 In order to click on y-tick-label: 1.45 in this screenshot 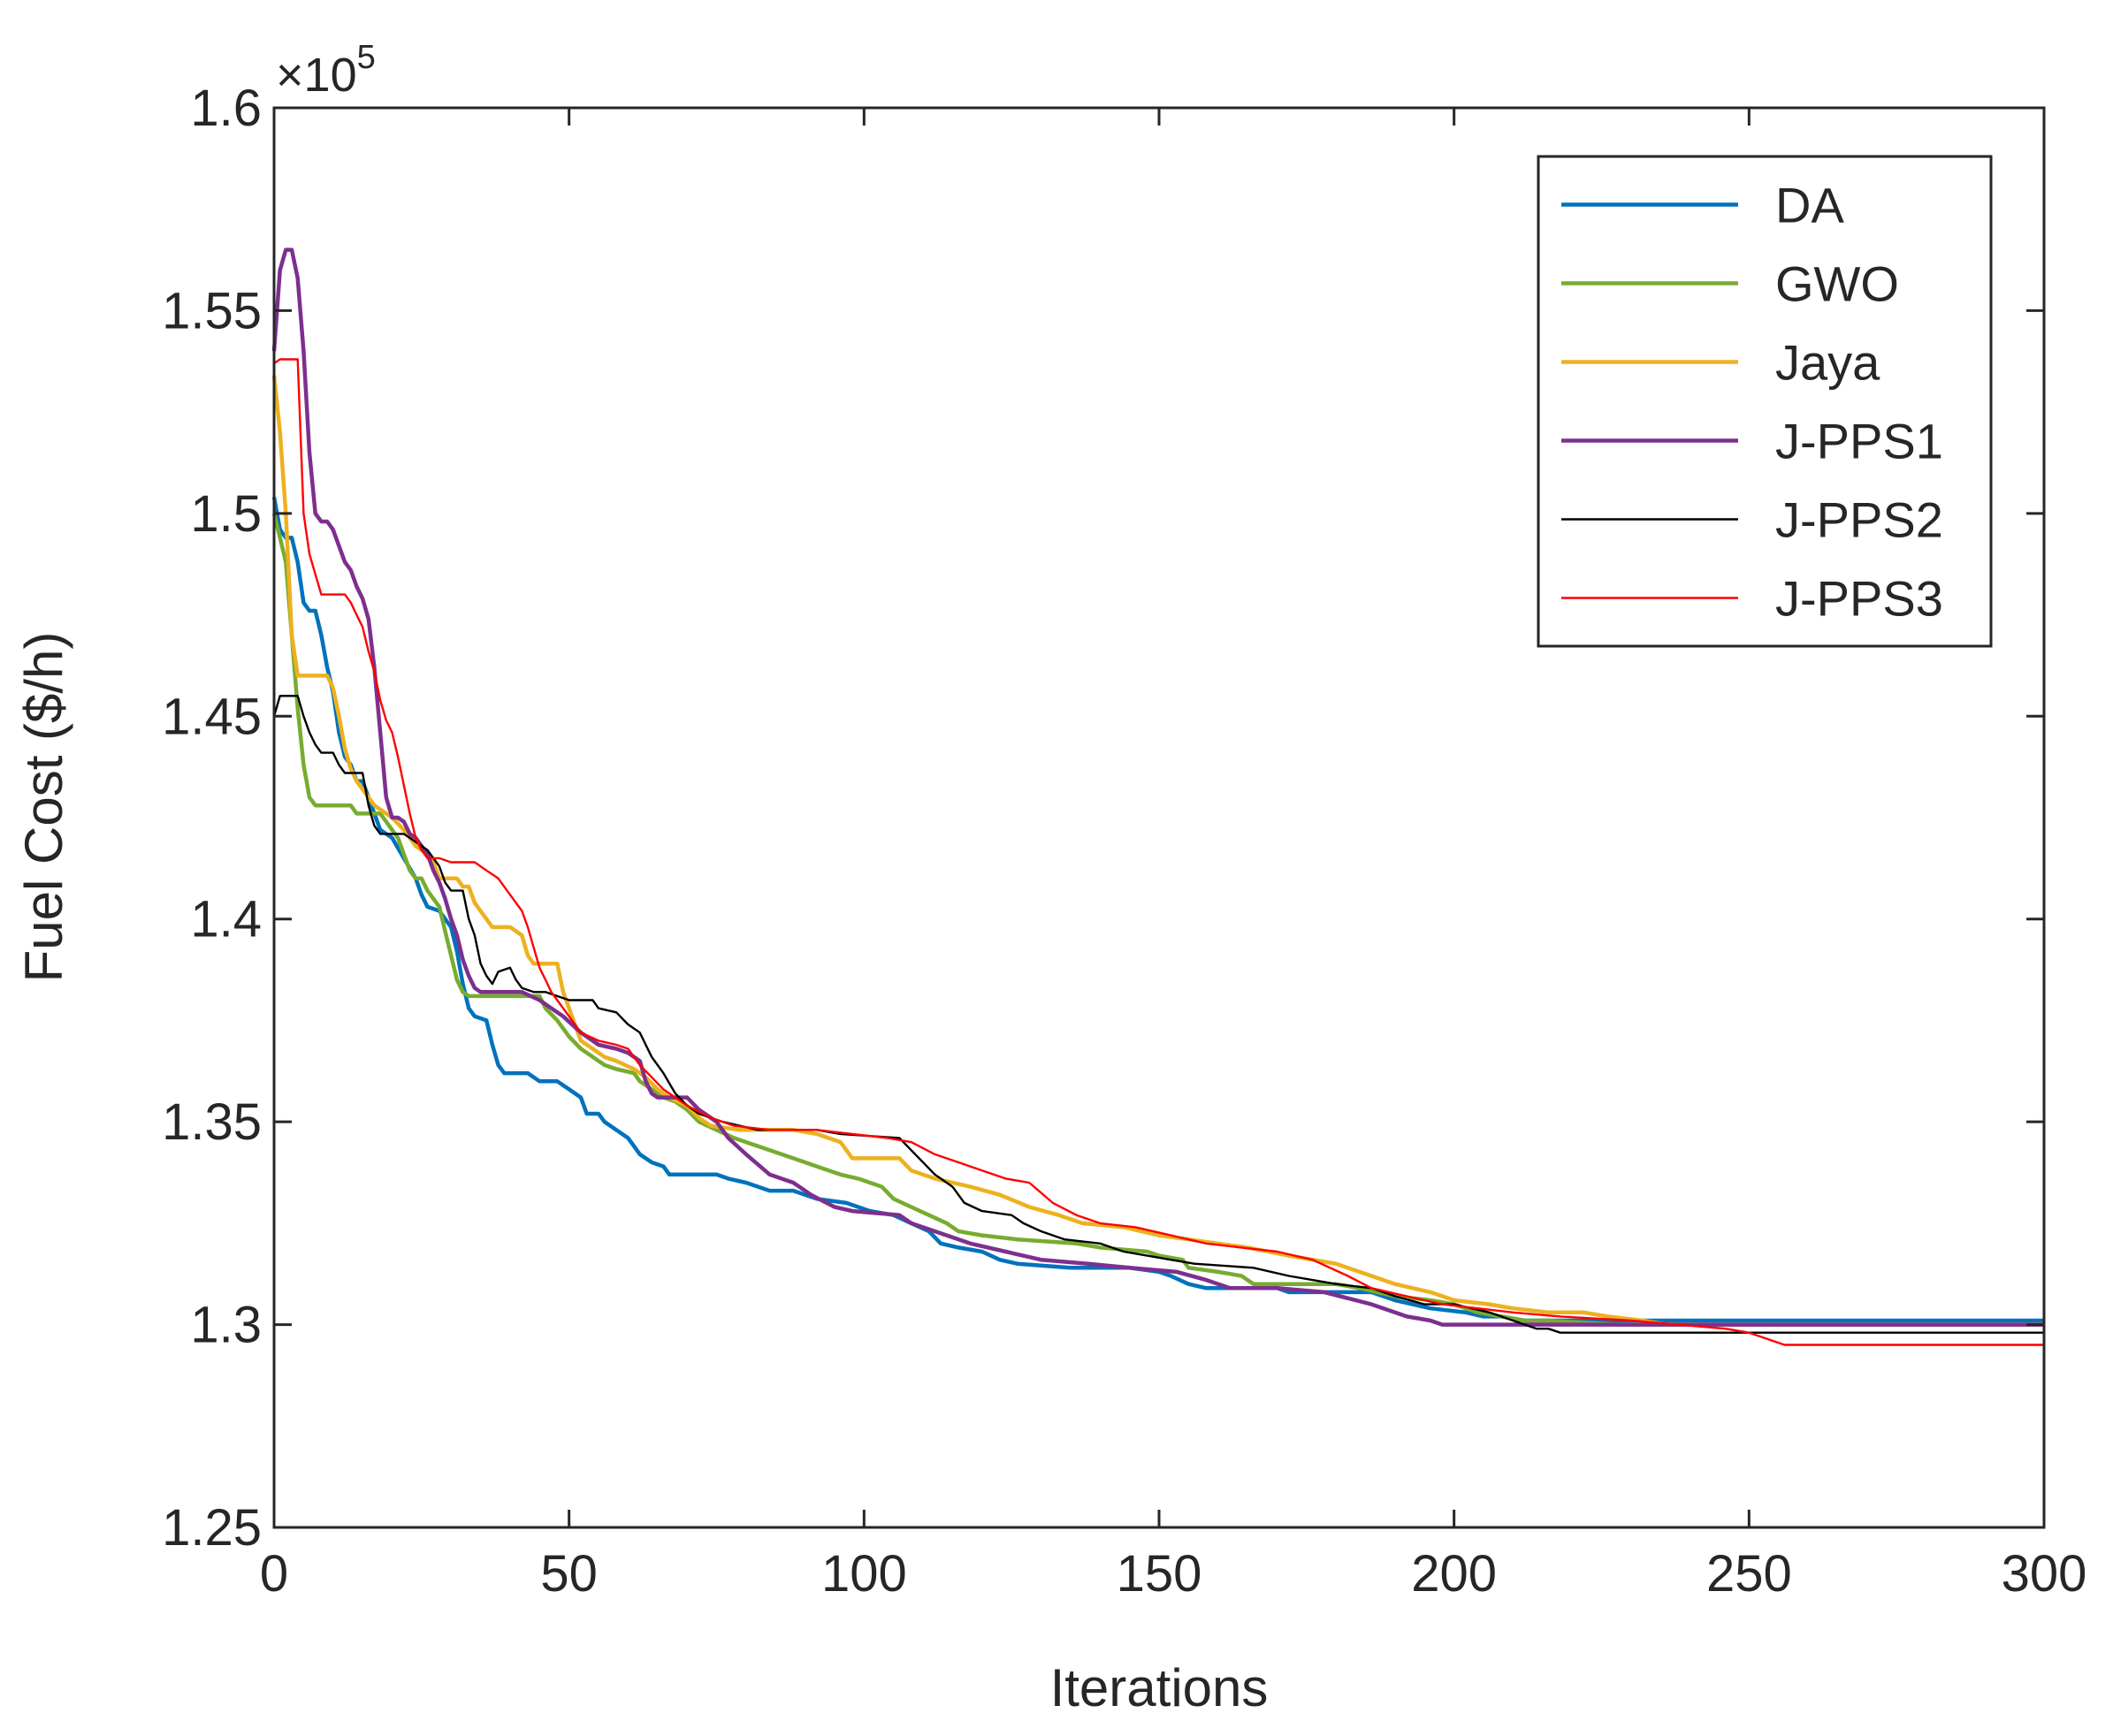, I will do `click(212, 716)`.